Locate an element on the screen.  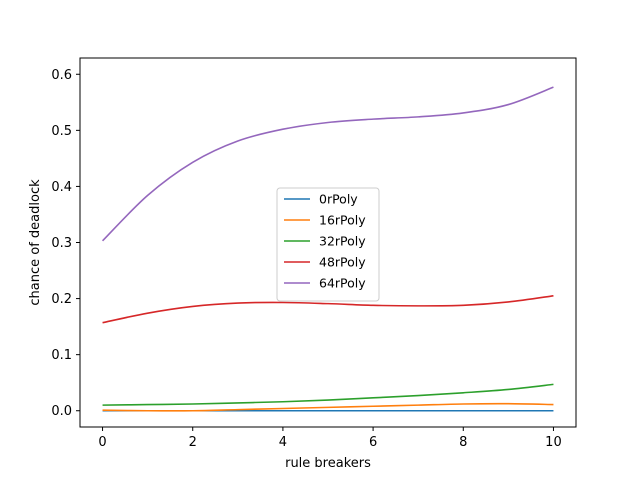
legend-label-64rPoly: 64rPoly is located at coordinates (342, 283).